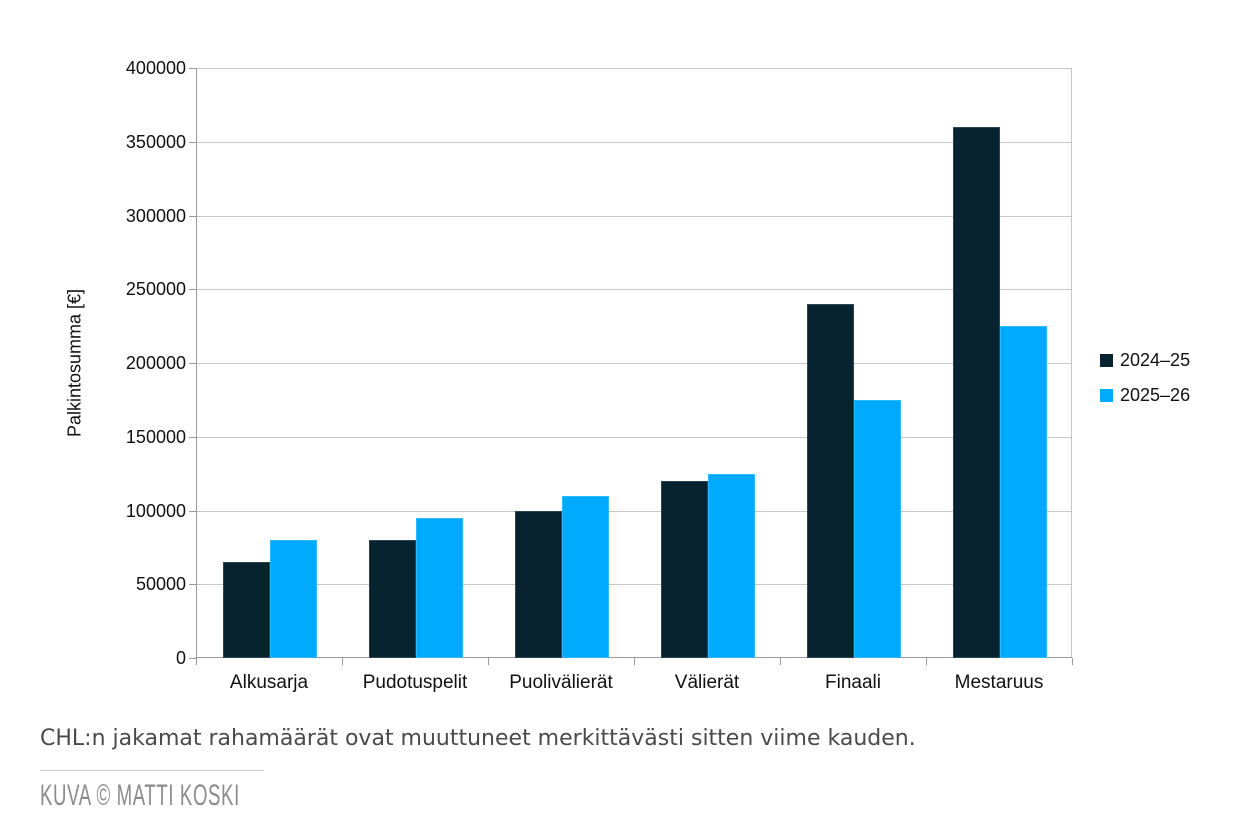 This screenshot has height=834, width=1247. Describe the element at coordinates (155, 363) in the screenshot. I see `y-tick-label-200000: 200000` at that location.